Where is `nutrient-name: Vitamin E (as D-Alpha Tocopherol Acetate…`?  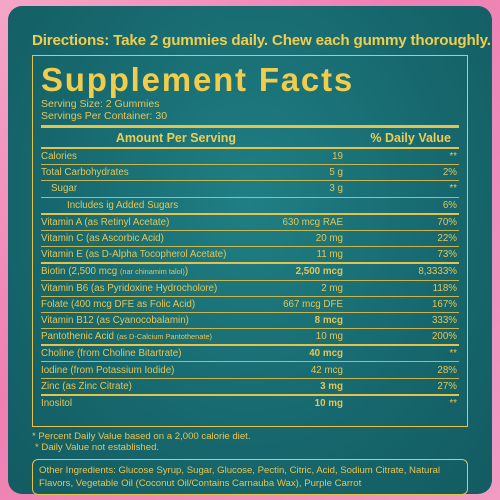 nutrient-name: Vitamin E (as D-Alpha Tocopherol Acetate… is located at coordinates (134, 255).